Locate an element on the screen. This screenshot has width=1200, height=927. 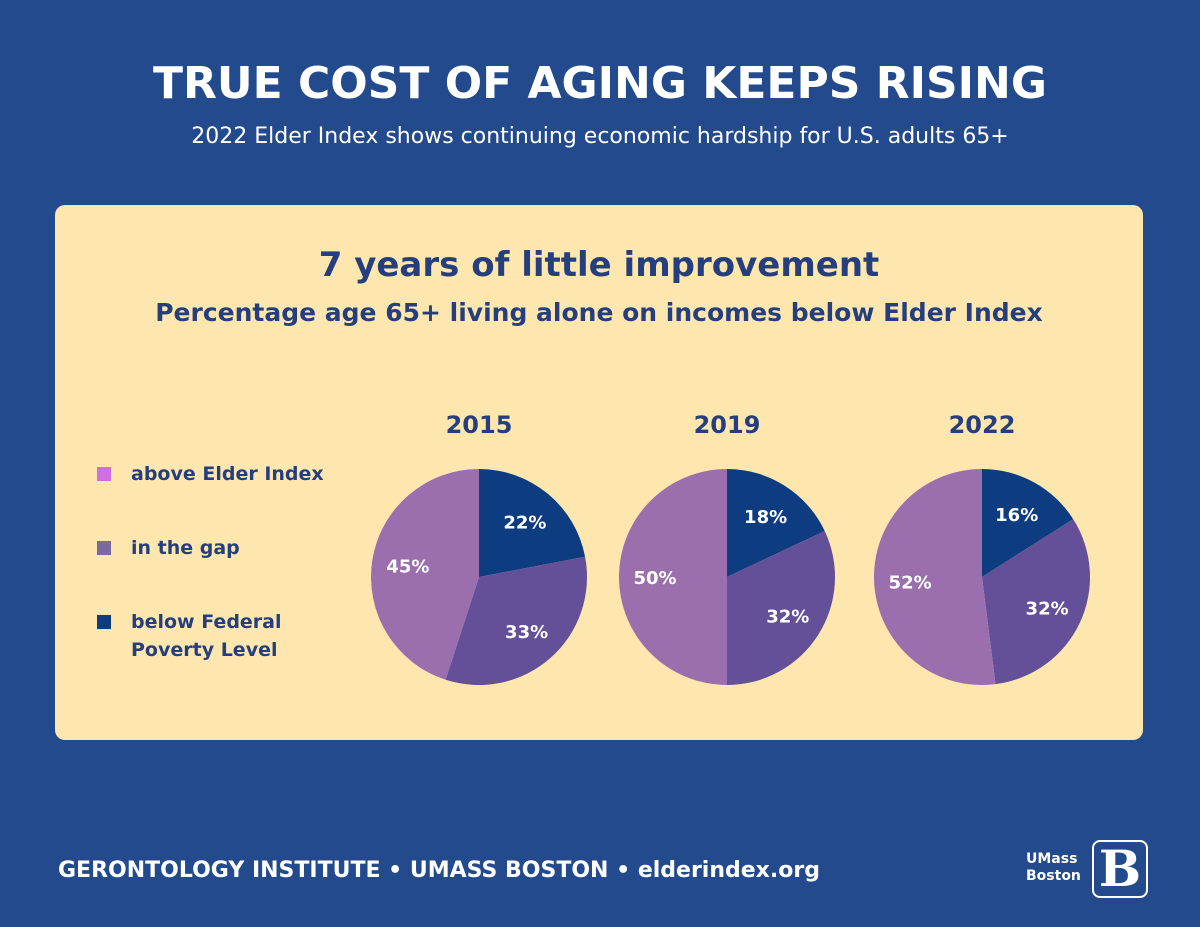
pie-slice-2015-gap is located at coordinates (516, 620).